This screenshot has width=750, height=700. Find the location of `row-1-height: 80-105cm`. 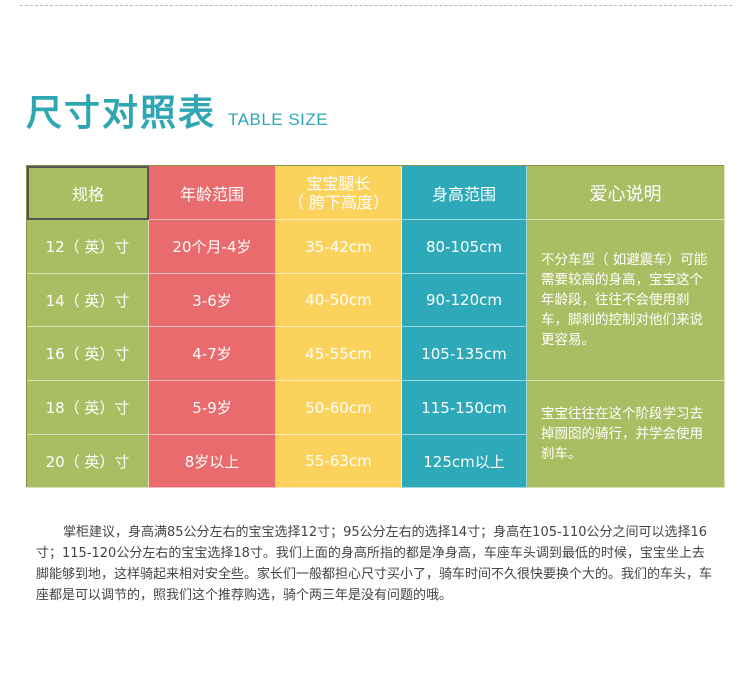

row-1-height: 80-105cm is located at coordinates (464, 247).